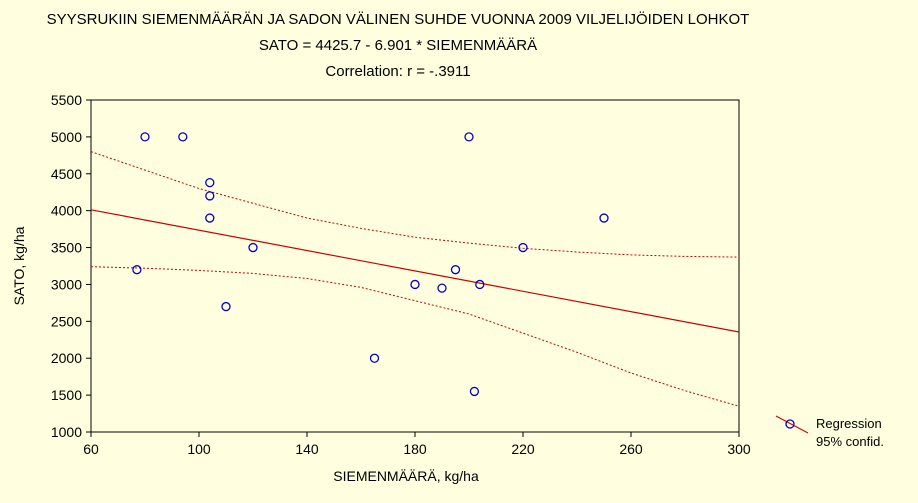 This screenshot has width=918, height=503. I want to click on x-tick-label: 100, so click(199, 449).